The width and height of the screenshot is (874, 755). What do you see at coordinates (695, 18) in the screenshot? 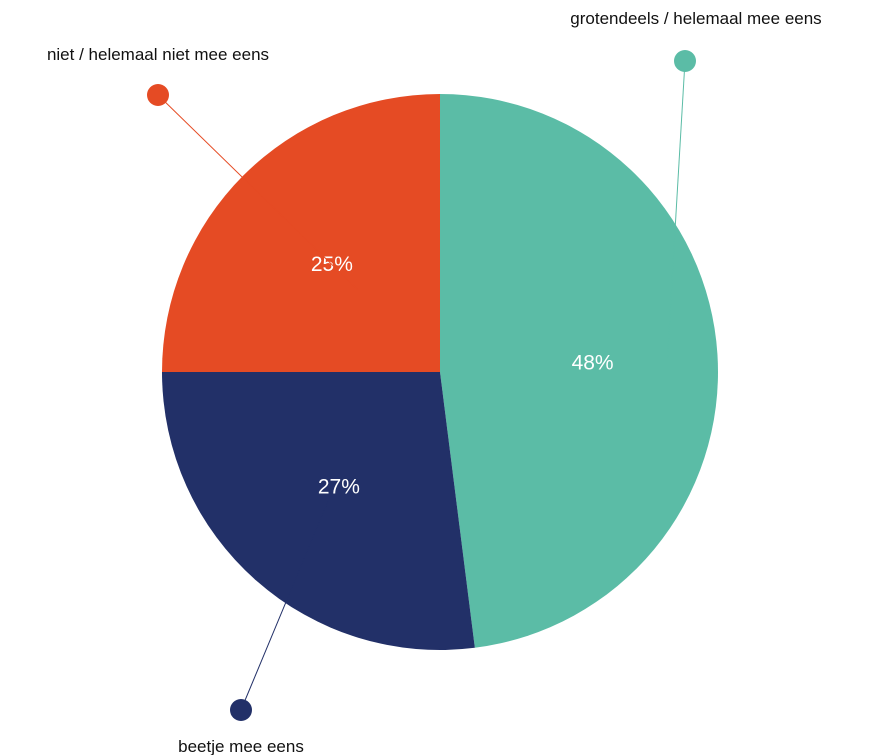
I see `callout-label: grotendeels / helemaal mee eens` at bounding box center [695, 18].